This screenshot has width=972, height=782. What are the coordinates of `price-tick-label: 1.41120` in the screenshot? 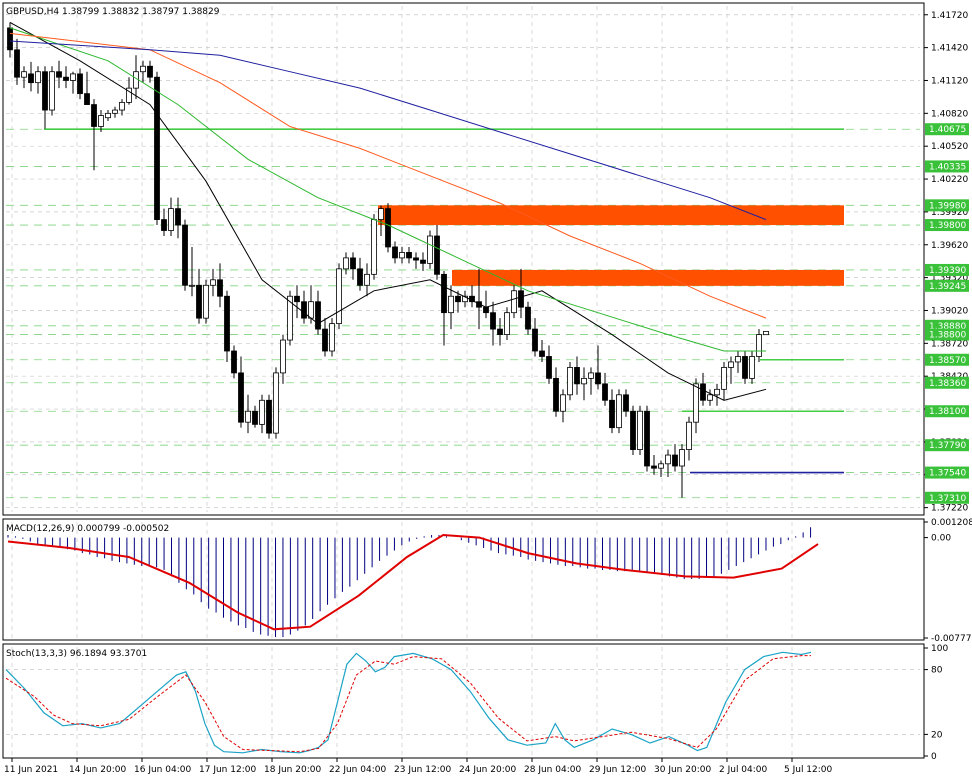 It's located at (949, 81).